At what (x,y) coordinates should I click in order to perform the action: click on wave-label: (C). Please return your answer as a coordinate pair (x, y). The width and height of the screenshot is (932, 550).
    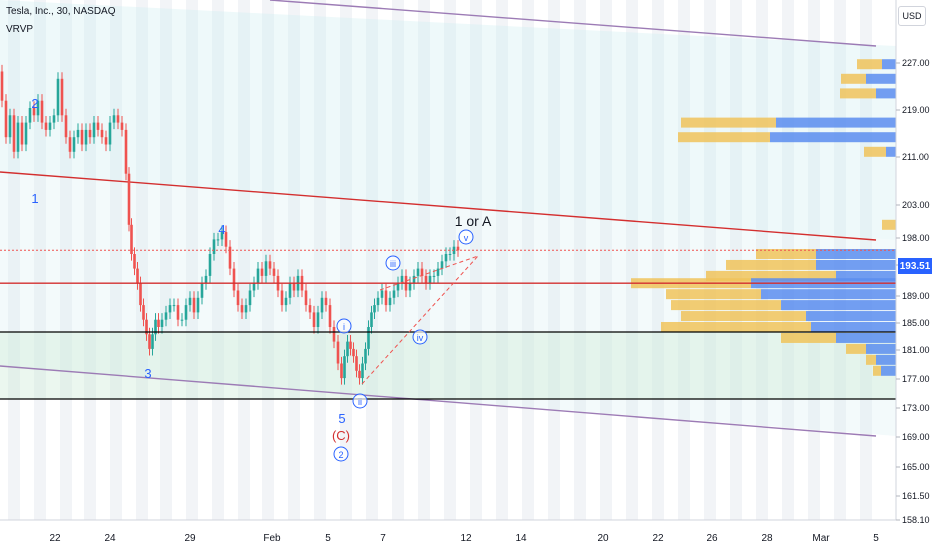
    Looking at the image, I should click on (341, 435).